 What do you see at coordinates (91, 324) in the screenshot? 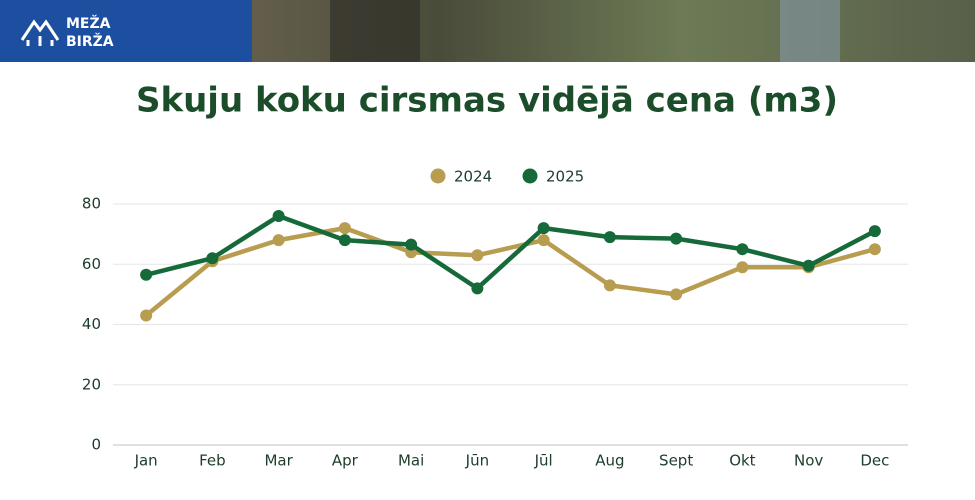
I see `y-tick-label: 40` at bounding box center [91, 324].